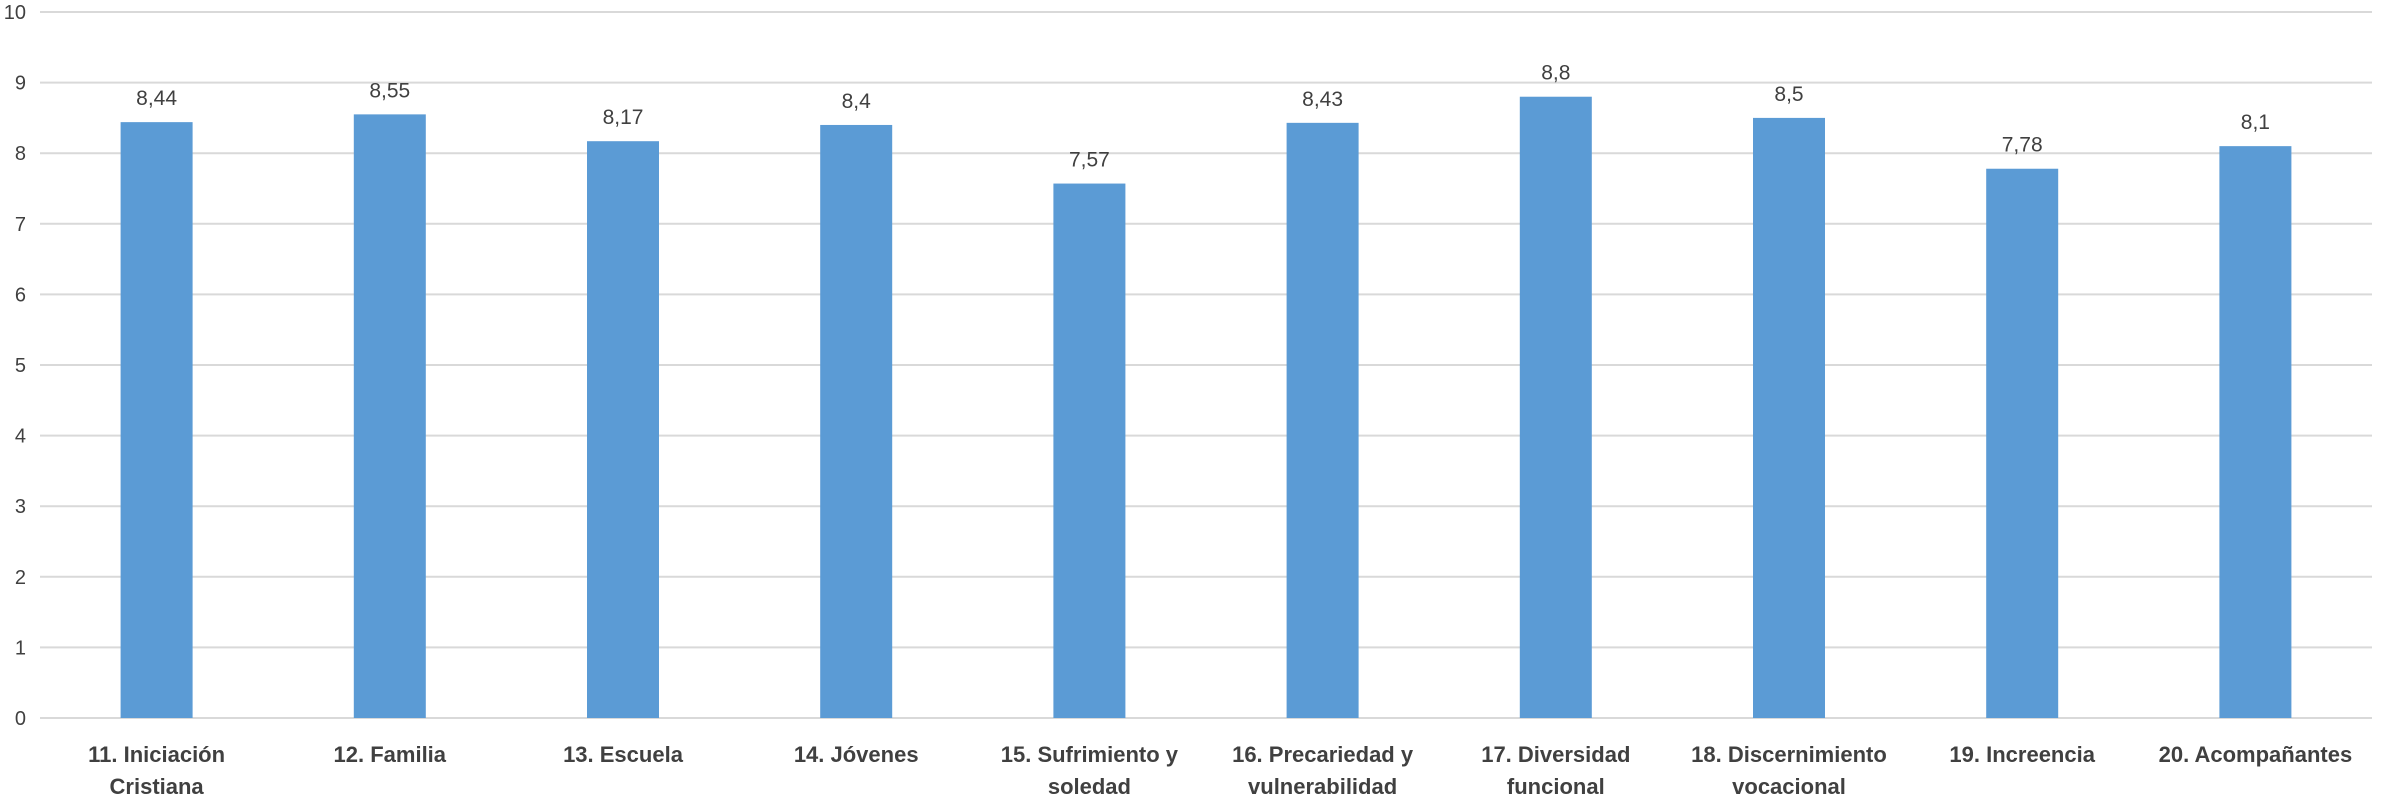 Image resolution: width=2389 pixels, height=803 pixels. I want to click on x-tick-label: 17. Diversidad, so click(1555, 754).